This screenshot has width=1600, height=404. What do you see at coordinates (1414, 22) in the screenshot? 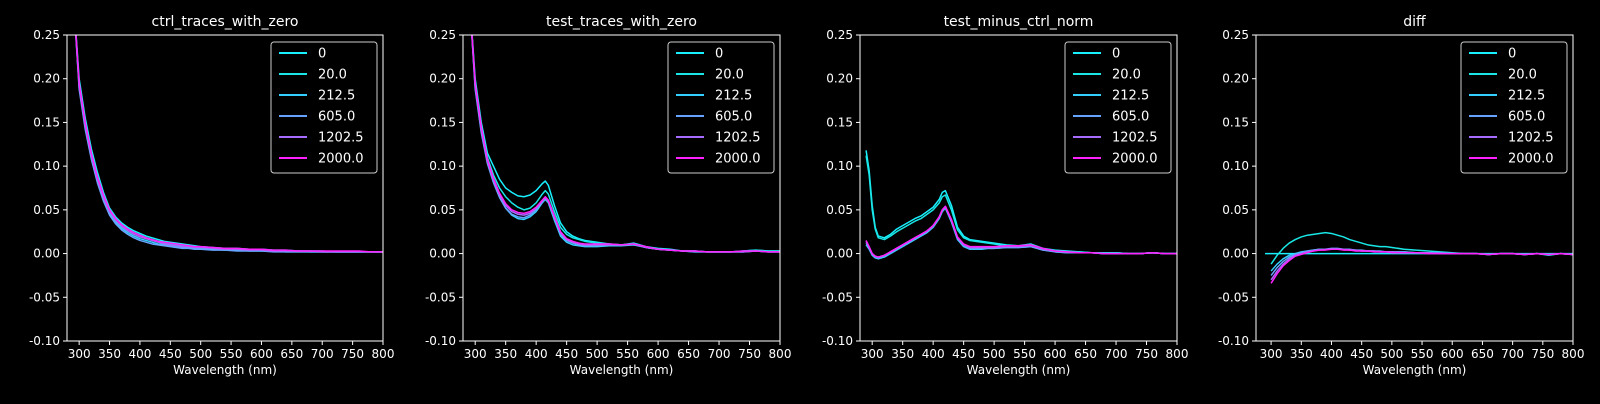
I see `chart-title: diff` at bounding box center [1414, 22].